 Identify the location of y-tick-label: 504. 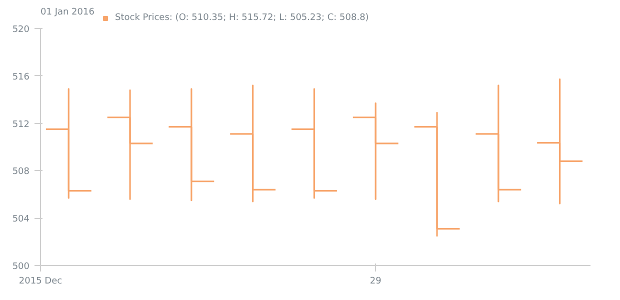
(21, 219).